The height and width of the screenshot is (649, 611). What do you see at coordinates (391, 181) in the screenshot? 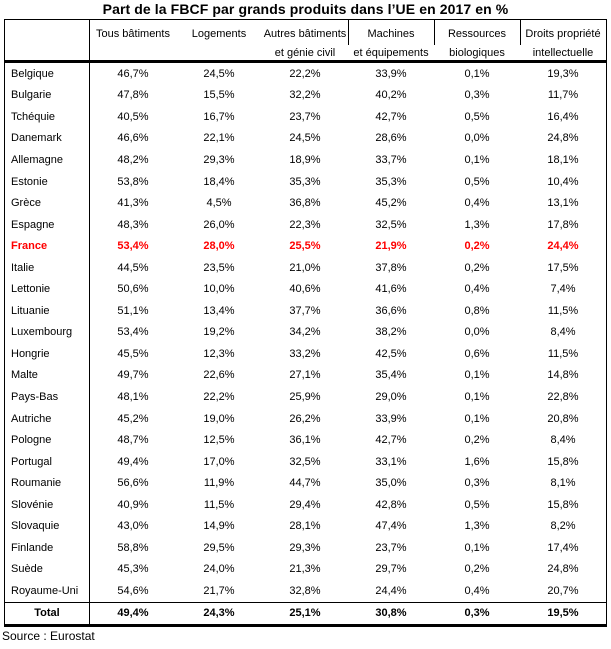
I see `value-cell: 35,3%` at bounding box center [391, 181].